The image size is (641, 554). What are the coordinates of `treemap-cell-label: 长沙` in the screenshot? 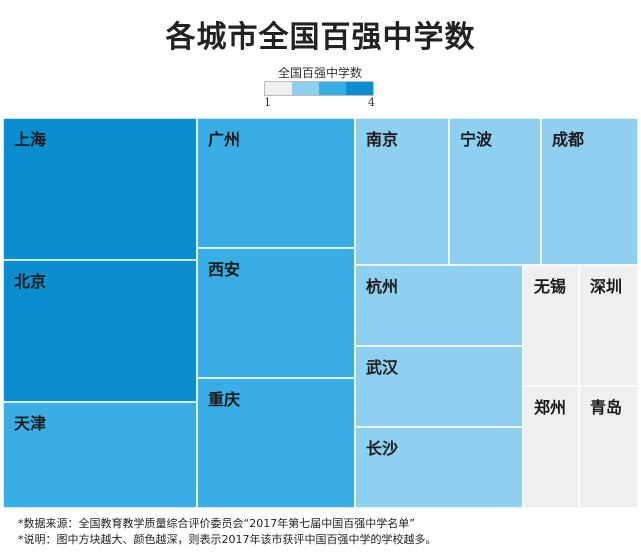 It's located at (382, 448).